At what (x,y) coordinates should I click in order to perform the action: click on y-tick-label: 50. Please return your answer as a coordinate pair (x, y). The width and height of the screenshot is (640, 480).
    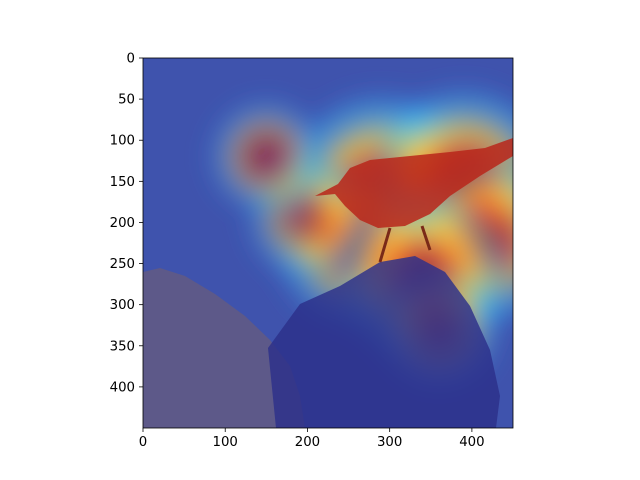
    Looking at the image, I should click on (126, 100).